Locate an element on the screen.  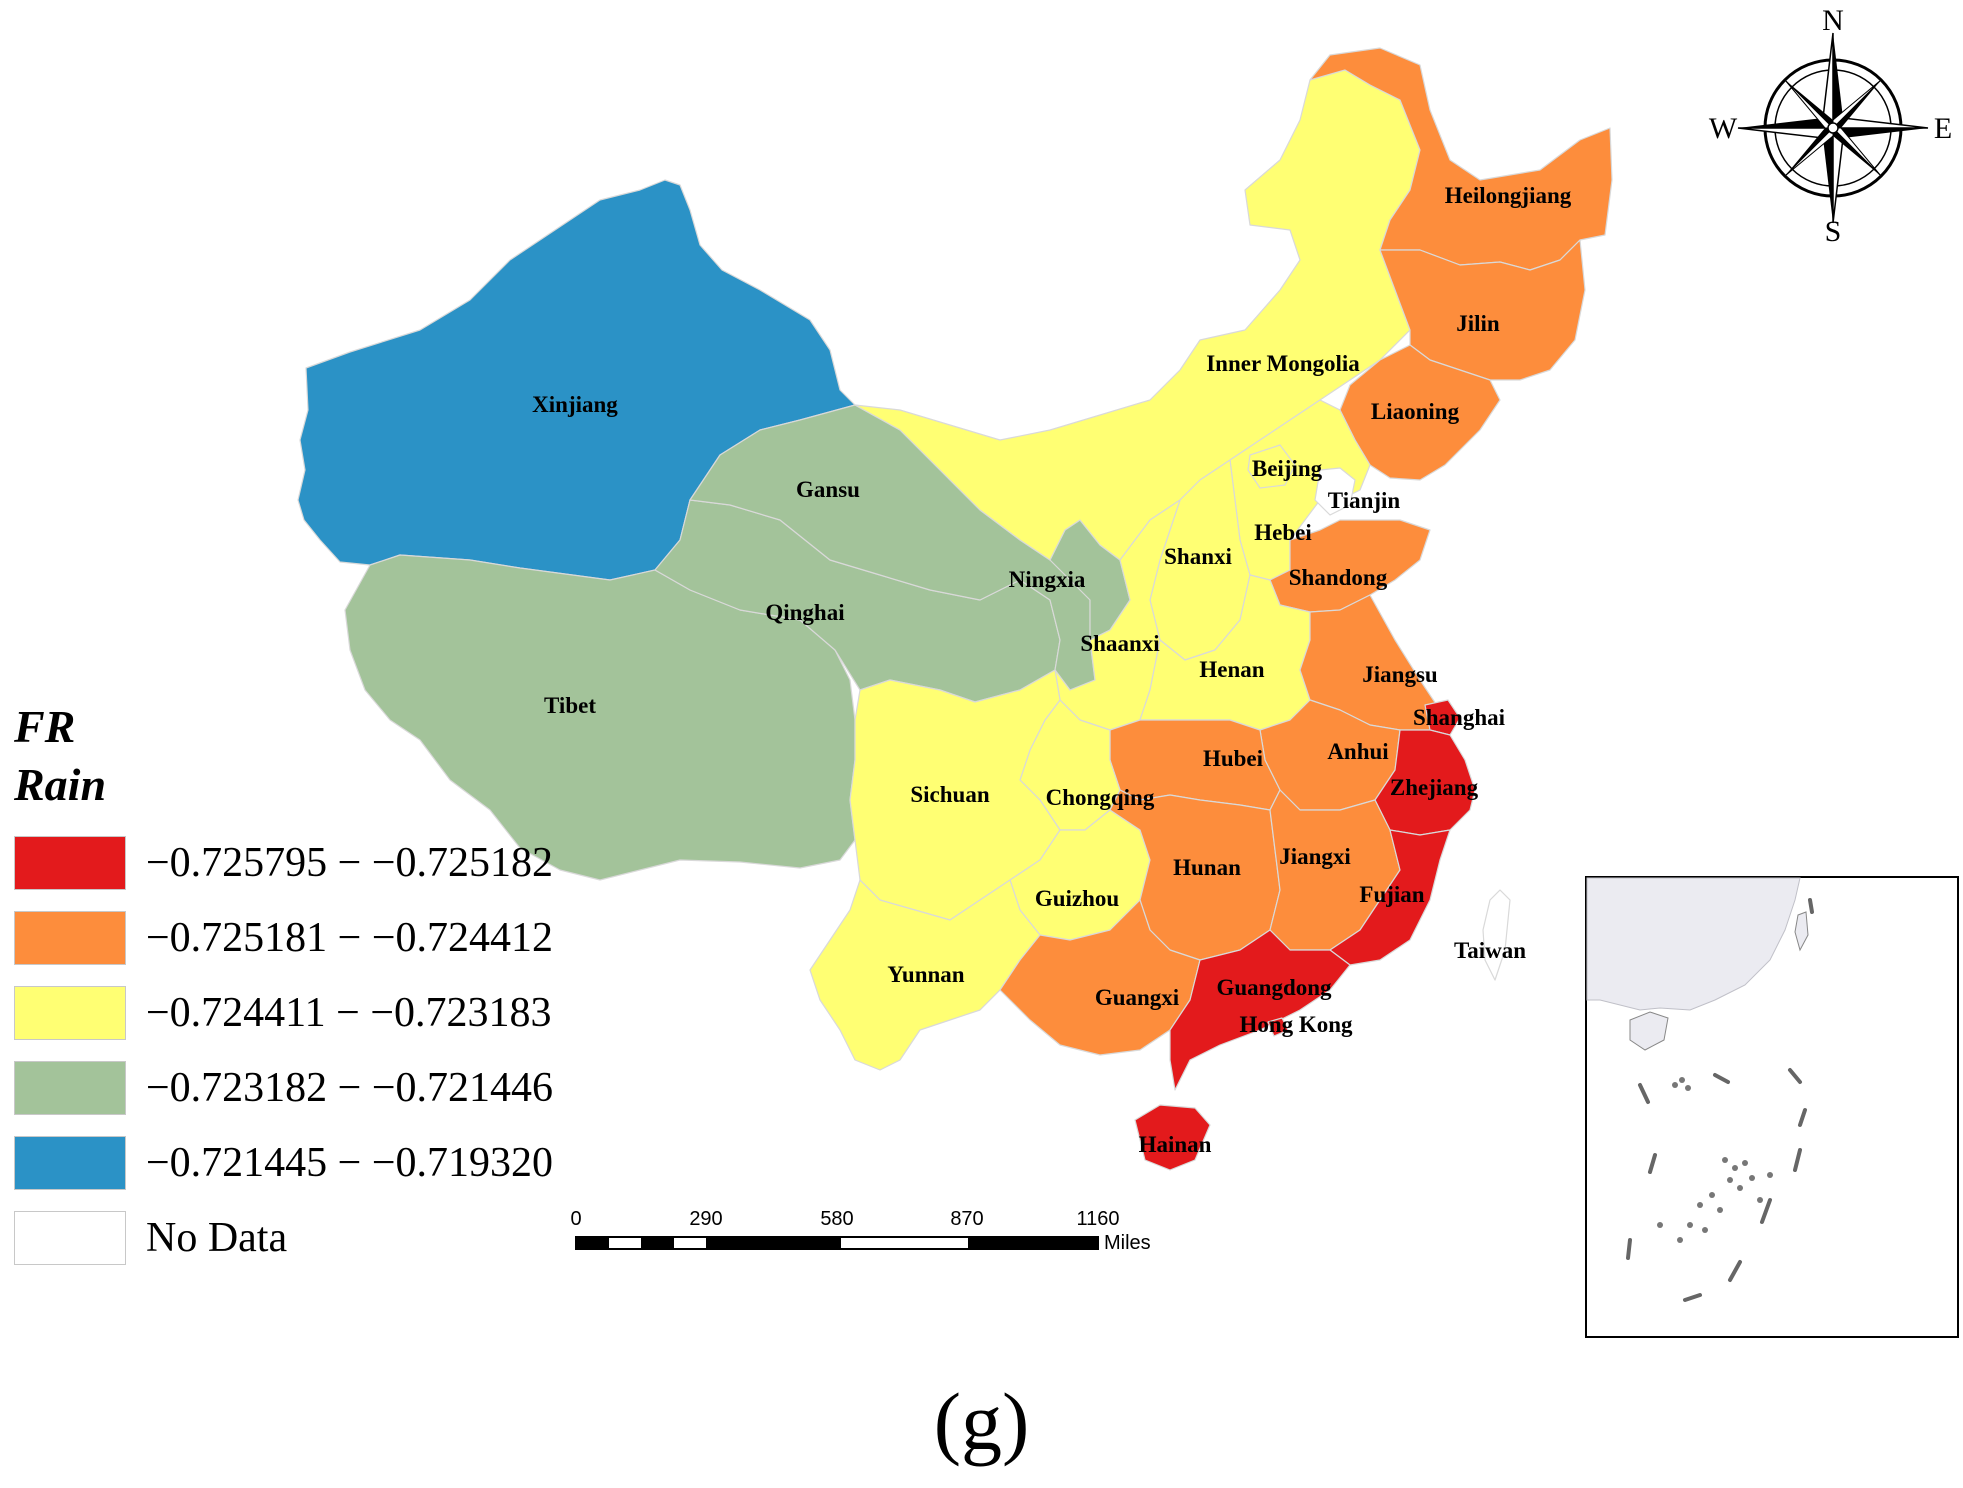
legend-title-fr: FR is located at coordinates (45, 726).